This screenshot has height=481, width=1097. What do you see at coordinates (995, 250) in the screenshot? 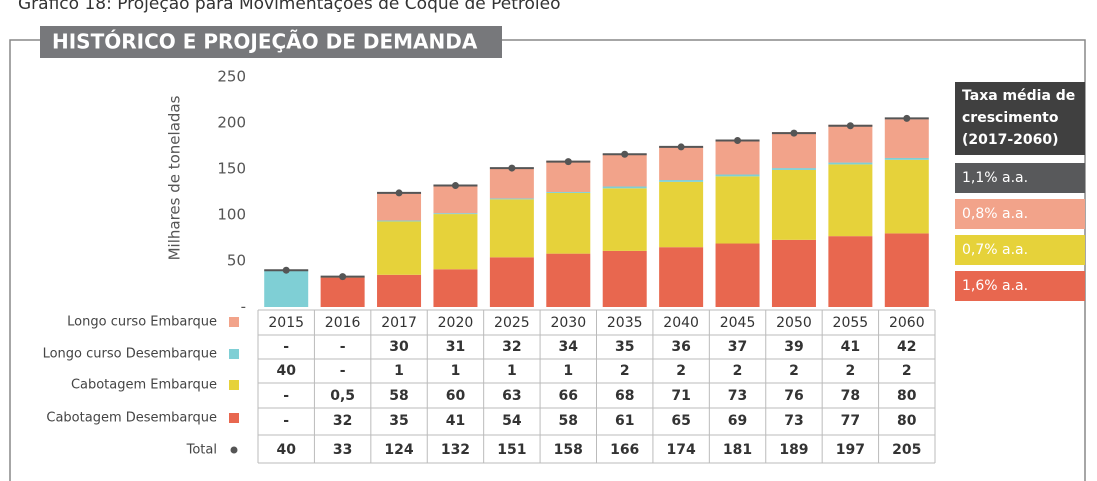
I see `growth-label: 0,7% a.a.` at bounding box center [995, 250].